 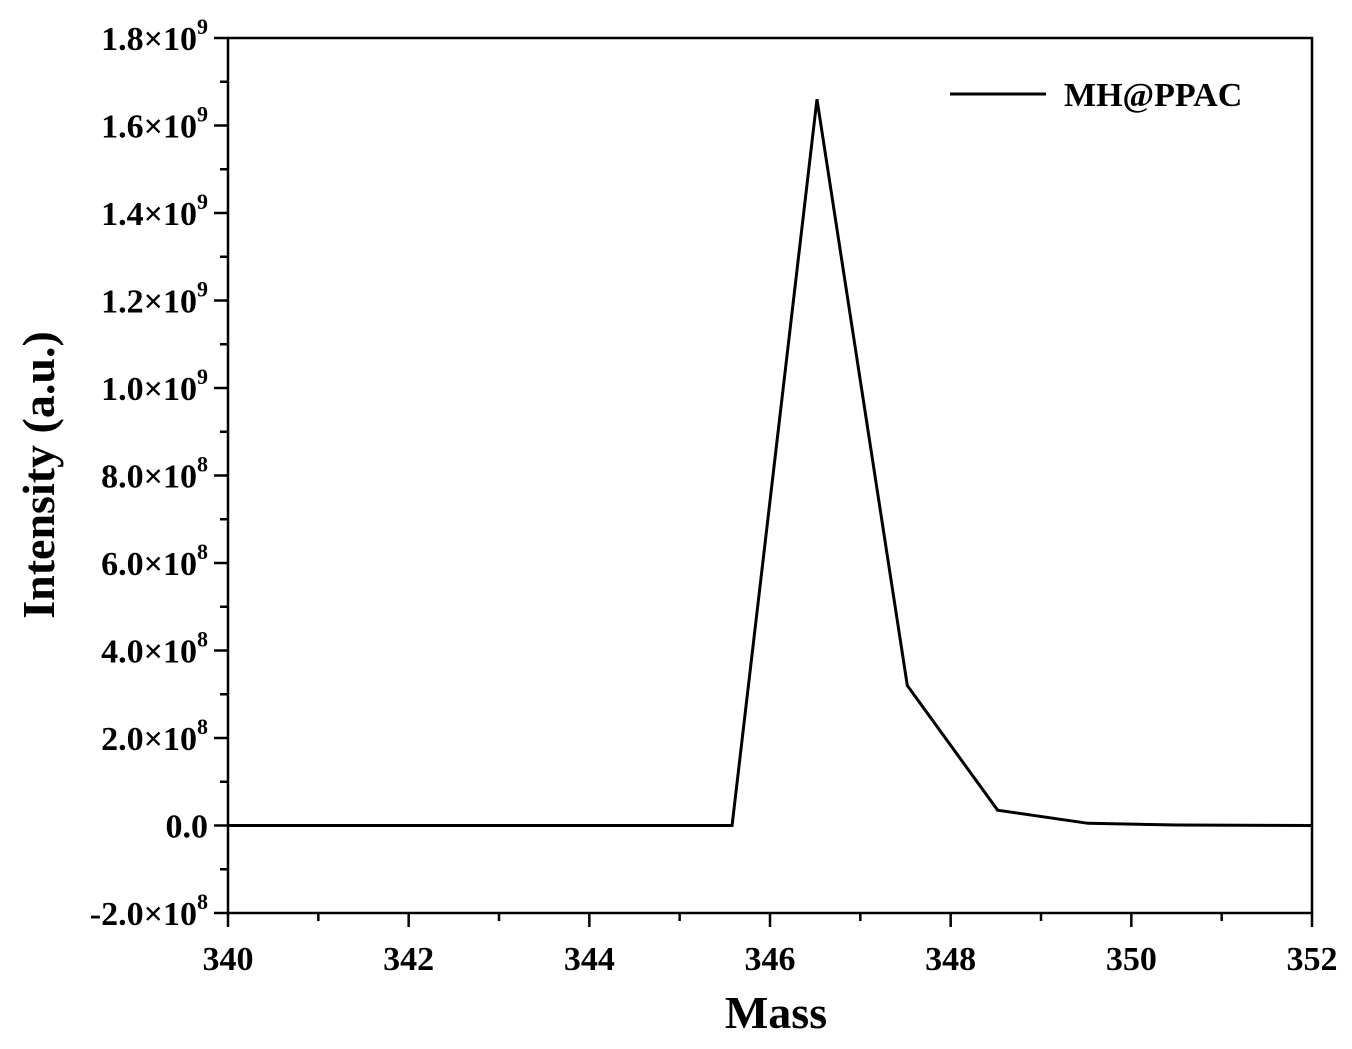 What do you see at coordinates (770, 920) in the screenshot?
I see `x-axis-ticks` at bounding box center [770, 920].